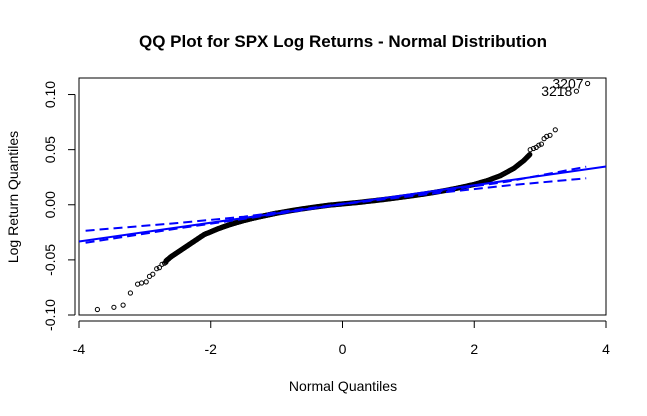 Image resolution: width=647 pixels, height=416 pixels. I want to click on y-axis: -0.10 -0.05 0.00 0.05 0.10, so click(59, 206).